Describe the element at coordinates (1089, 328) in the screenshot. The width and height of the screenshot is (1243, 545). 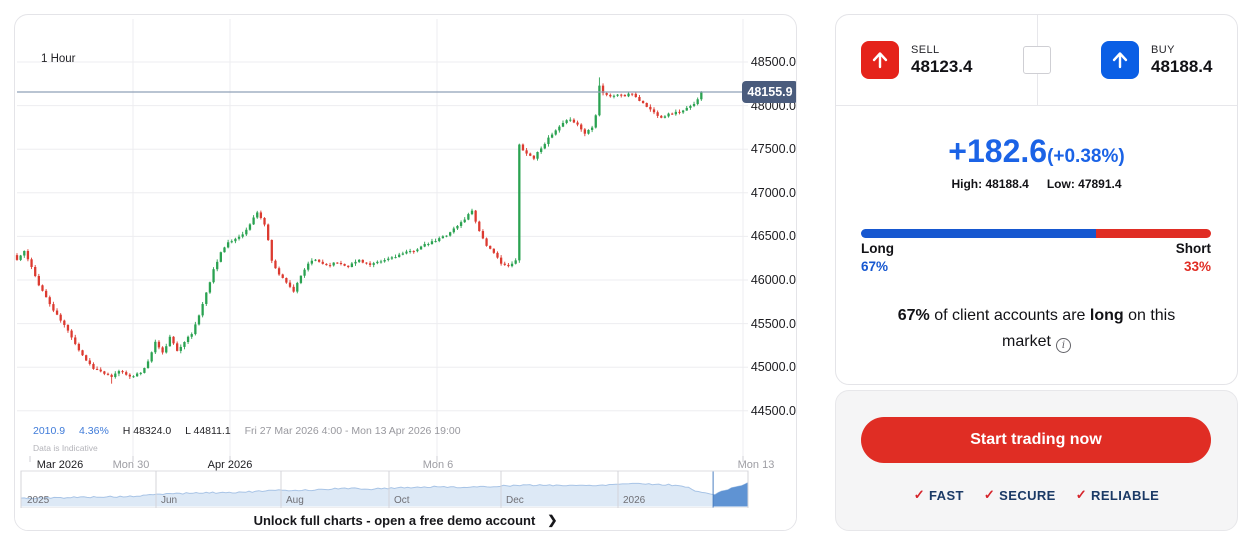
I see `sentence-tail: on this market` at that location.